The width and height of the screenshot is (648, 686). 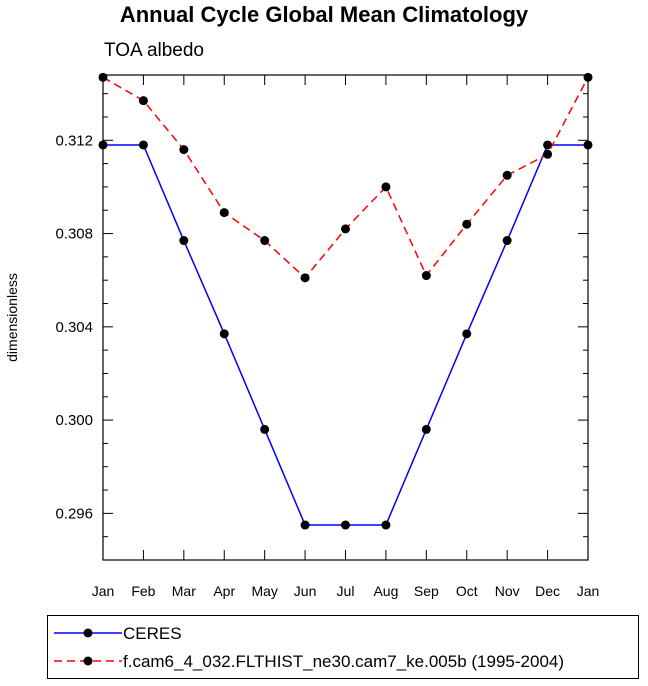 What do you see at coordinates (224, 591) in the screenshot?
I see `x-tick-label: Apr` at bounding box center [224, 591].